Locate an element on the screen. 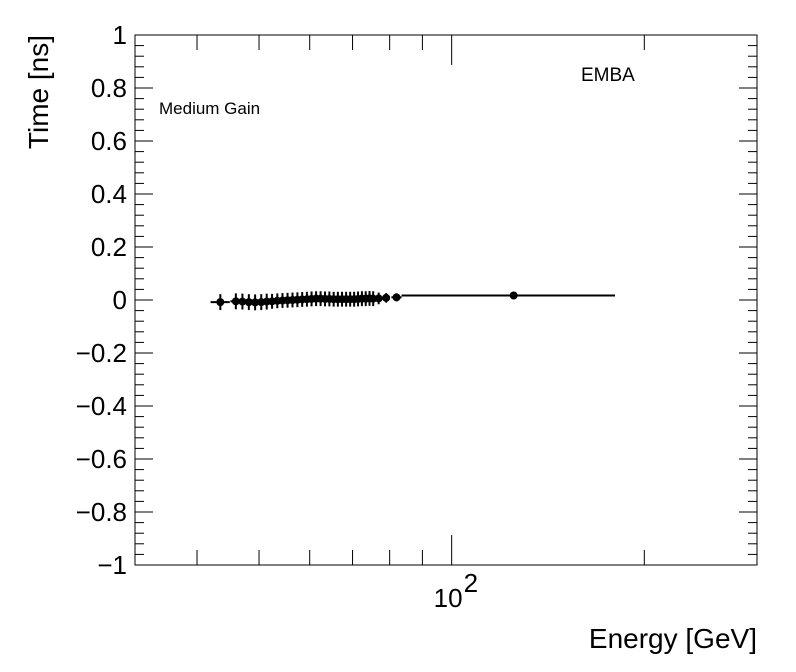 The height and width of the screenshot is (672, 796). y-tick-label: −1 is located at coordinates (112, 565).